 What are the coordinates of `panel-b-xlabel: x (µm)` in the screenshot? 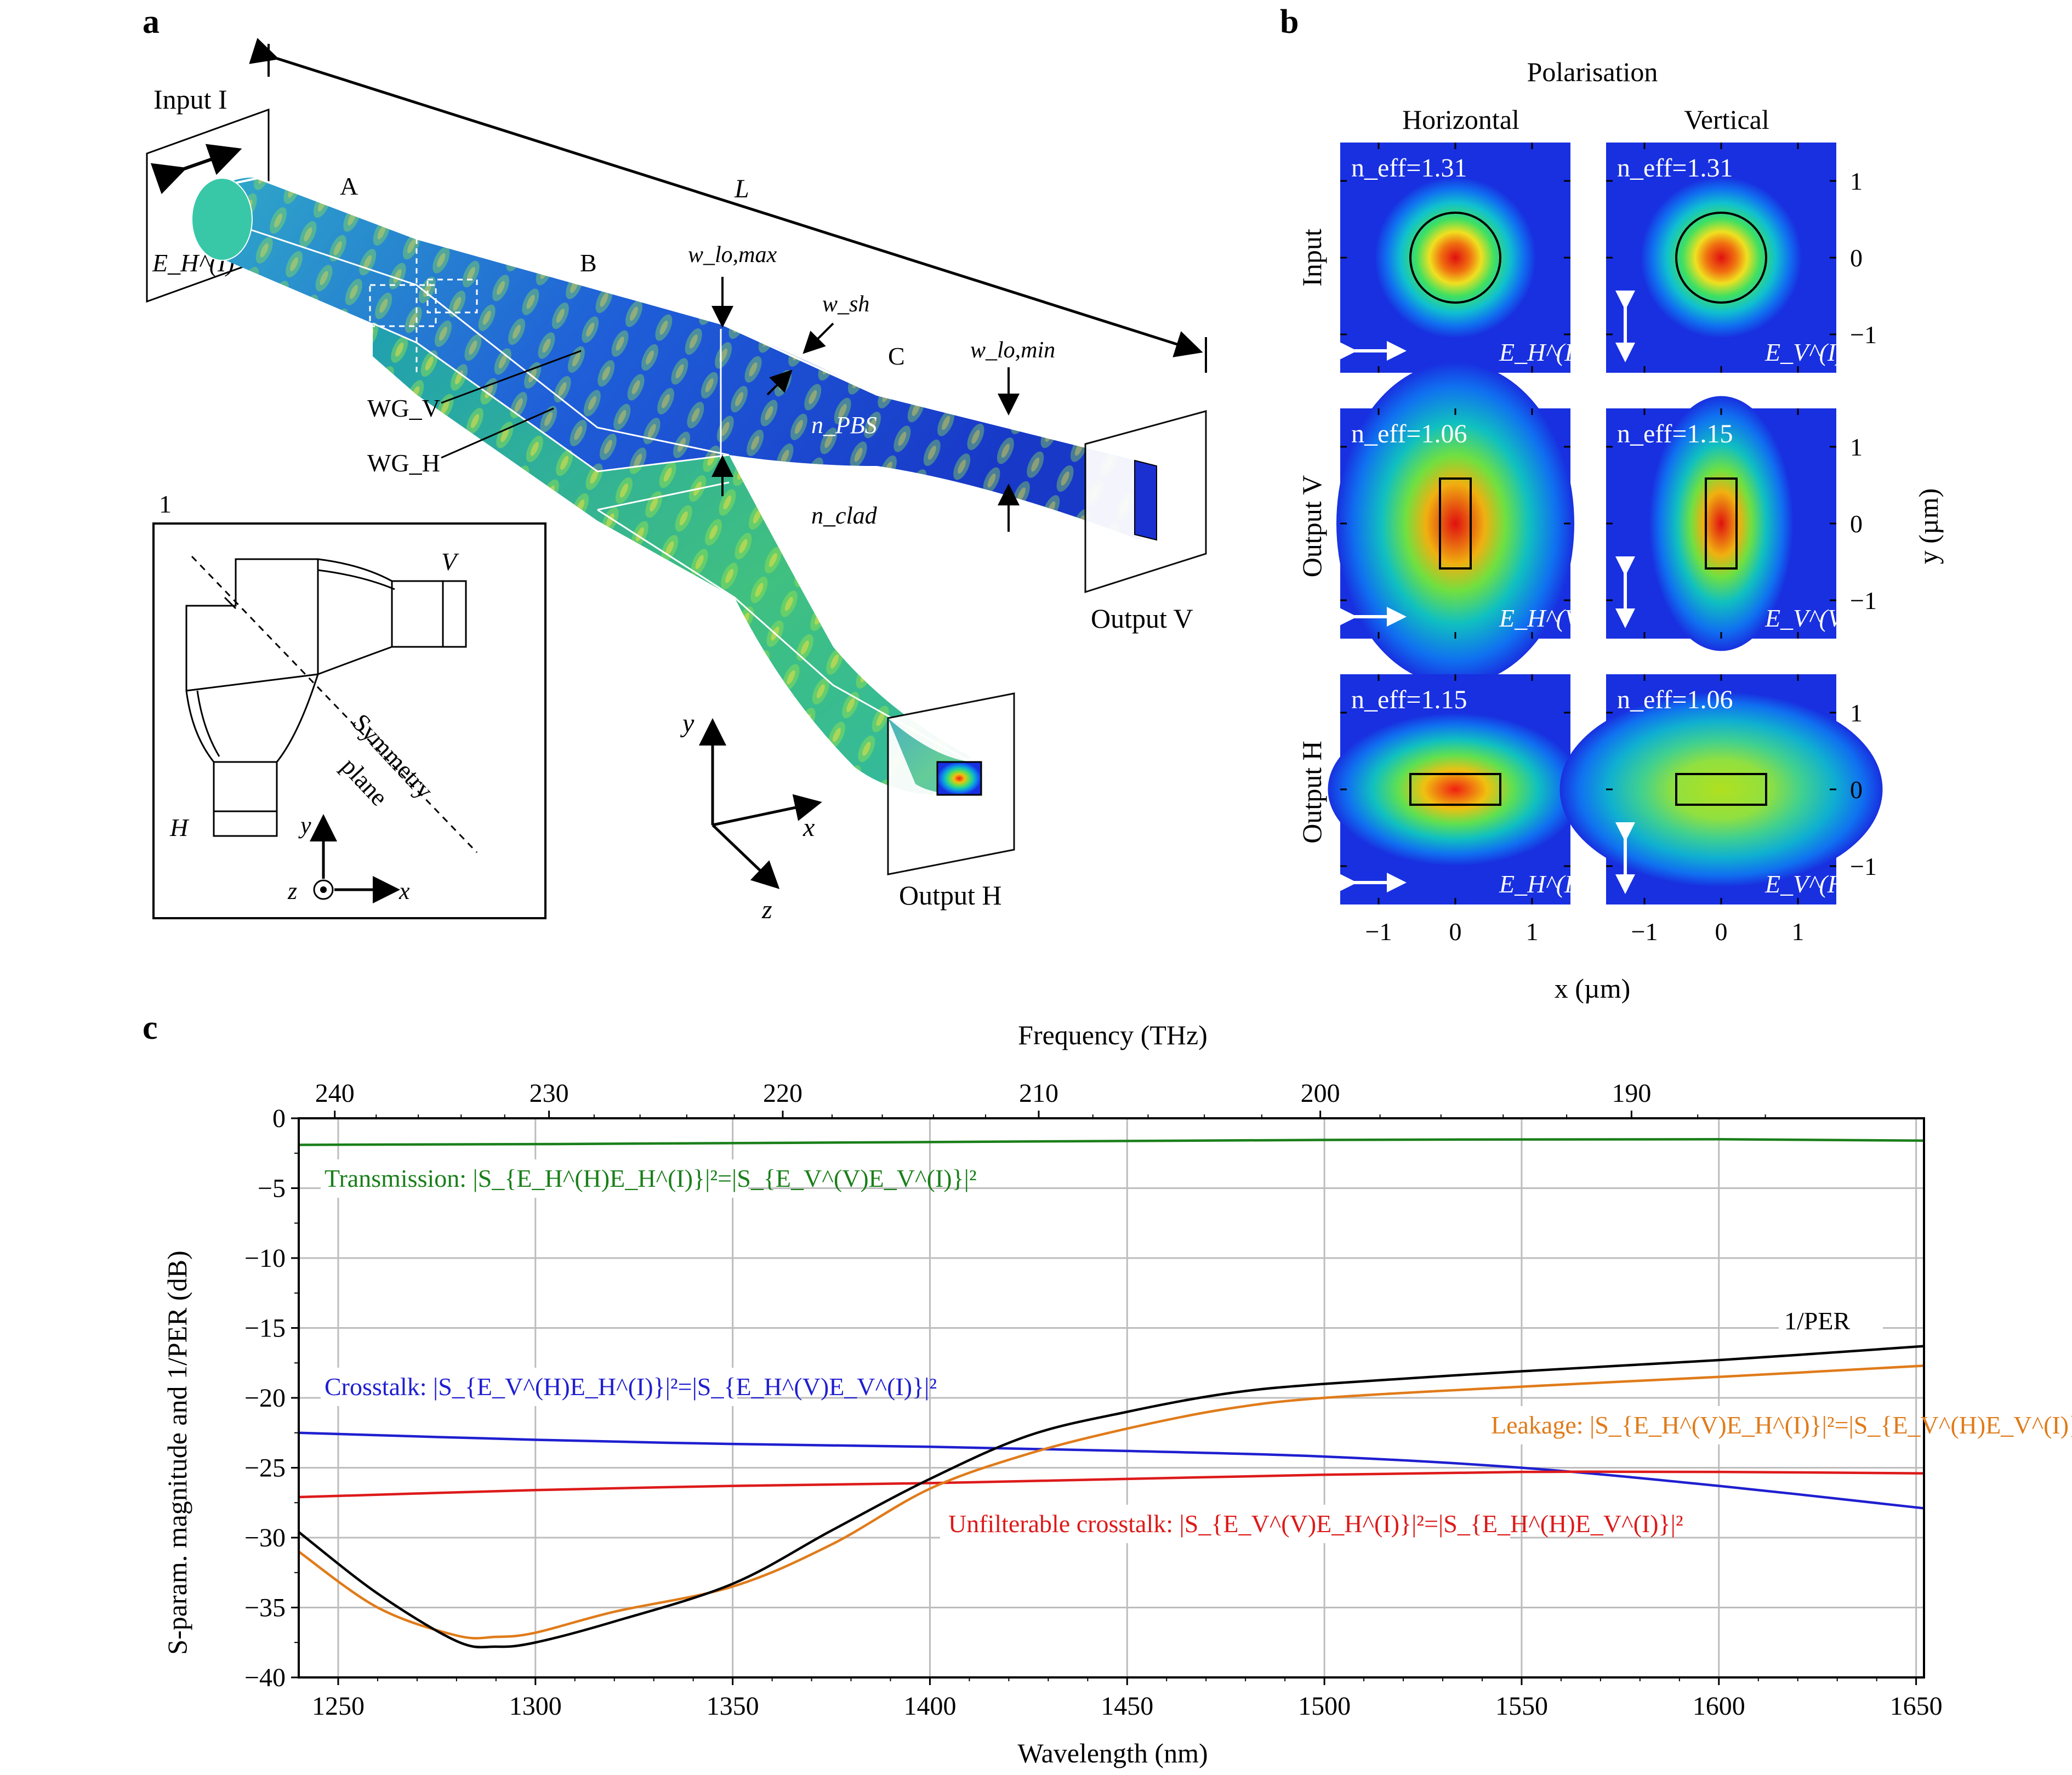 It's located at (1593, 988).